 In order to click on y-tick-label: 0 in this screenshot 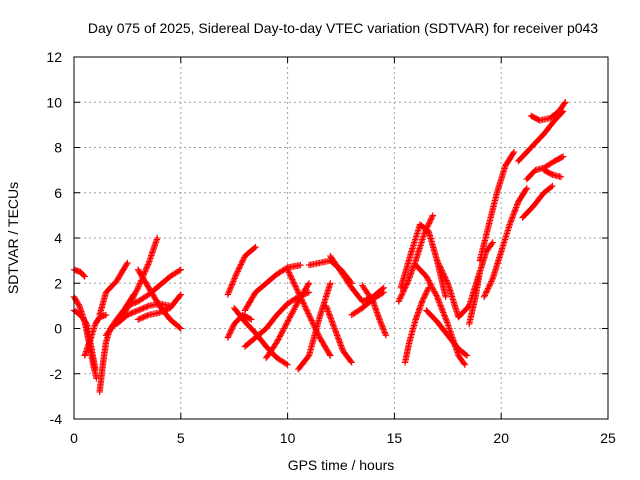, I will do `click(58, 329)`.